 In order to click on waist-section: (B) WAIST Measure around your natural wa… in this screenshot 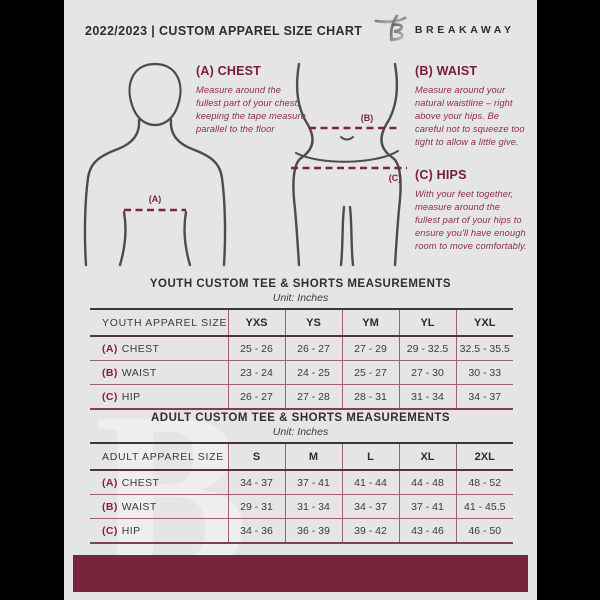, I will do `click(471, 106)`.